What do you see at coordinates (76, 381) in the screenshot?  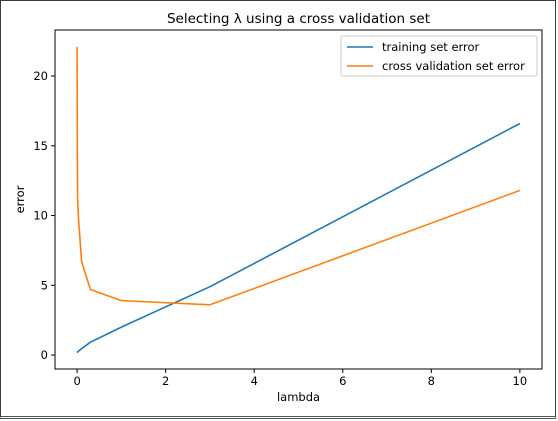 I see `x-tick-label: 0` at bounding box center [76, 381].